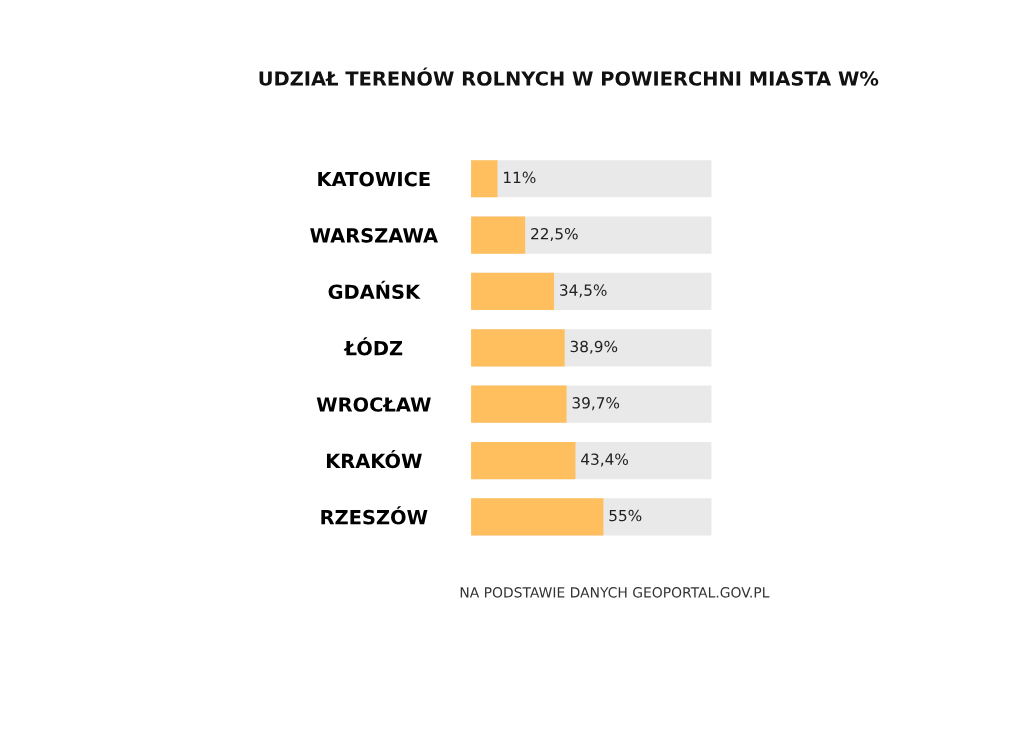 Image resolution: width=1024 pixels, height=744 pixels. Describe the element at coordinates (373, 346) in the screenshot. I see `y-tick-label: ŁÓDZ` at that location.